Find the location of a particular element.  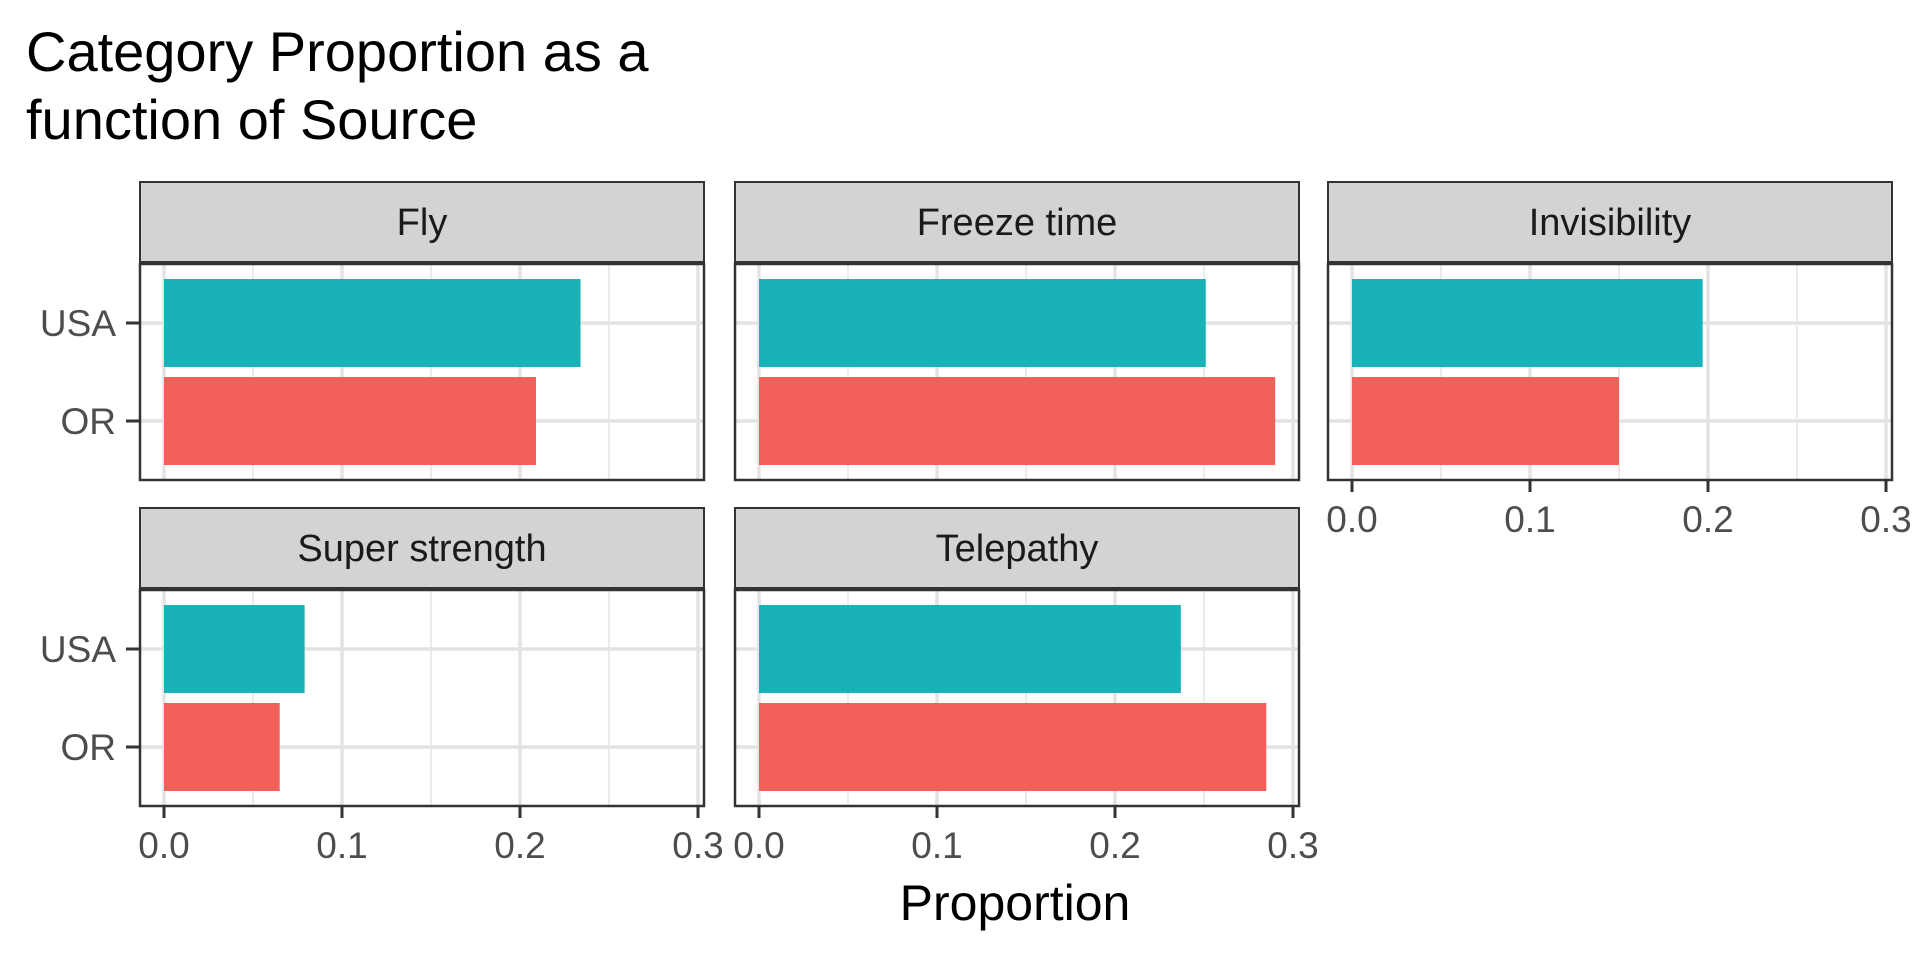

facet-label-freeze-time: Freeze time is located at coordinates (1017, 223).